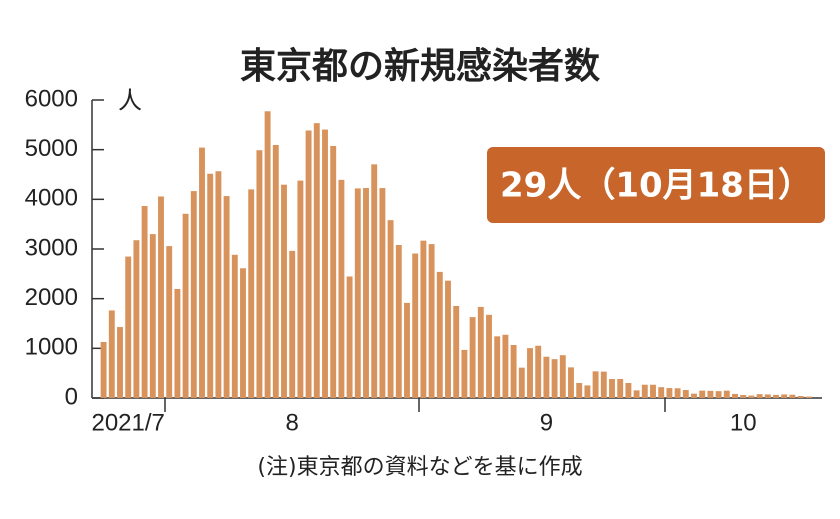  What do you see at coordinates (292, 422) in the screenshot?
I see `x-tick-label: 8` at bounding box center [292, 422].